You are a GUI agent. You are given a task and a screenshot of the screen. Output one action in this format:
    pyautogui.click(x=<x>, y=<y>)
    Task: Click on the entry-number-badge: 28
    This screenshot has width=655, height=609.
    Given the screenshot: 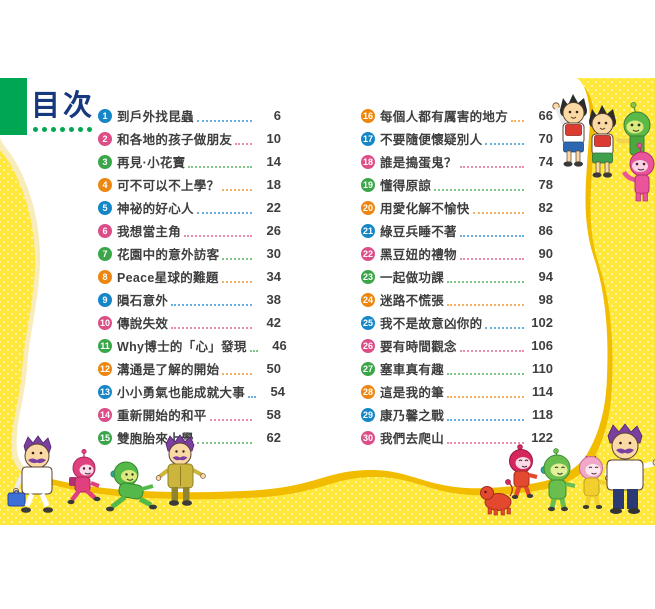 What is the action you would take?
    pyautogui.click(x=368, y=391)
    